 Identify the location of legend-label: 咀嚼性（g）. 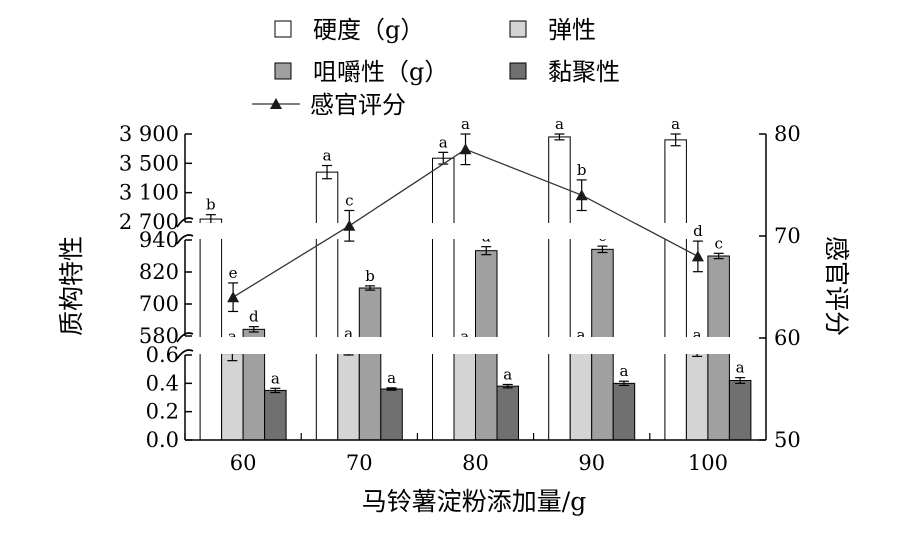
(380, 72).